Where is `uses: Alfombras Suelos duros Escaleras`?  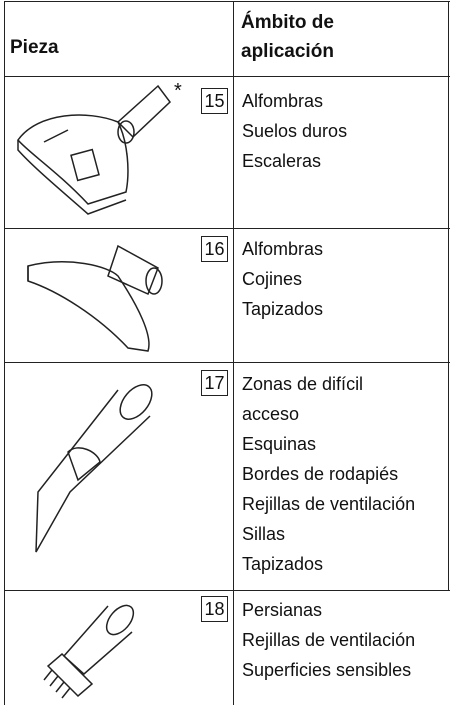
uses: Alfombras Suelos duros Escaleras is located at coordinates (345, 131).